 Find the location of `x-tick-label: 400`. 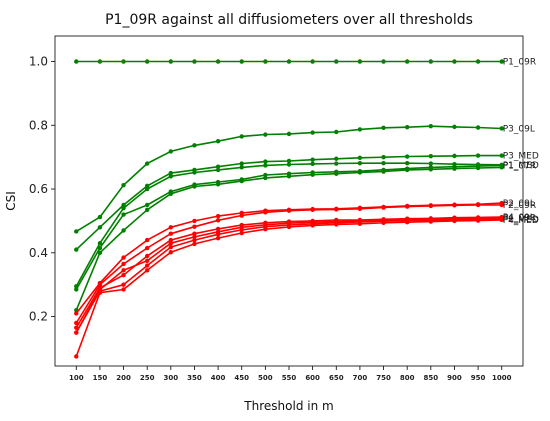

x-tick-label: 400 is located at coordinates (218, 378).